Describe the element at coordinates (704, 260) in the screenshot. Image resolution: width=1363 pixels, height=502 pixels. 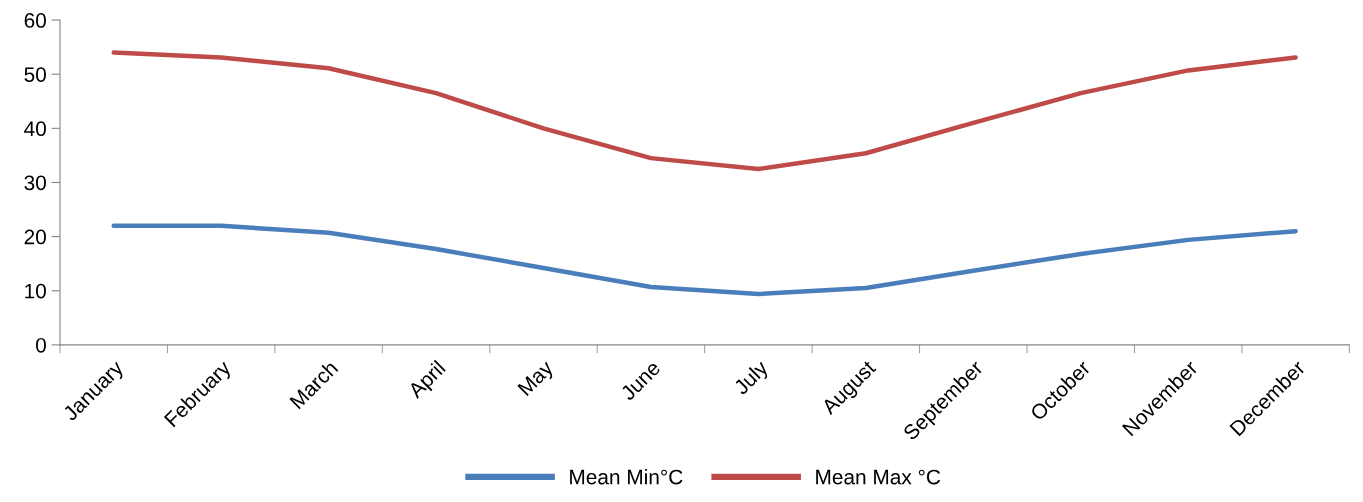
I see `line-series` at that location.